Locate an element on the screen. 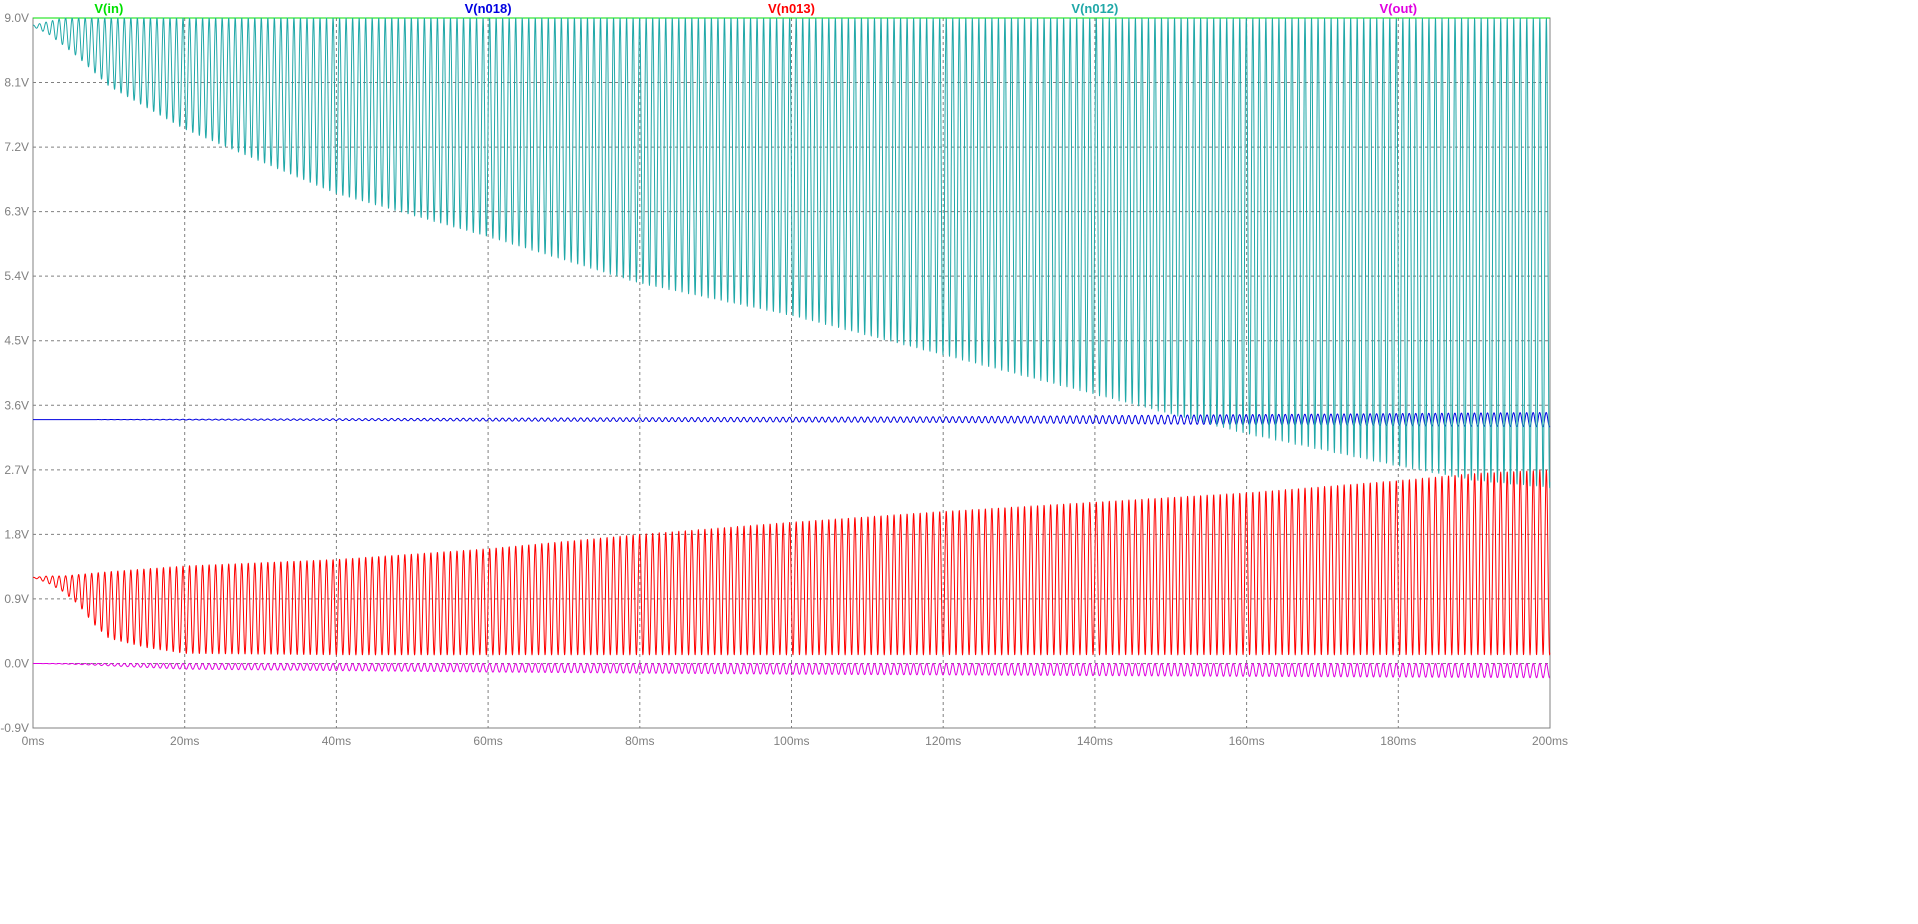  x-tick-label: 200ms is located at coordinates (1550, 741).